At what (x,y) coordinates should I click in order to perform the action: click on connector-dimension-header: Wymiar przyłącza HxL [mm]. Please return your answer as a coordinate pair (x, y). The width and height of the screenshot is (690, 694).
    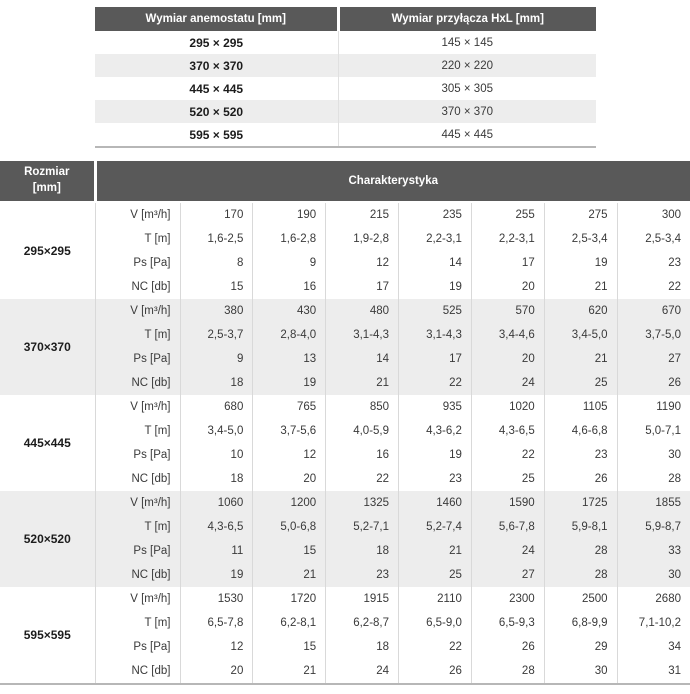
    Looking at the image, I should click on (466, 19).